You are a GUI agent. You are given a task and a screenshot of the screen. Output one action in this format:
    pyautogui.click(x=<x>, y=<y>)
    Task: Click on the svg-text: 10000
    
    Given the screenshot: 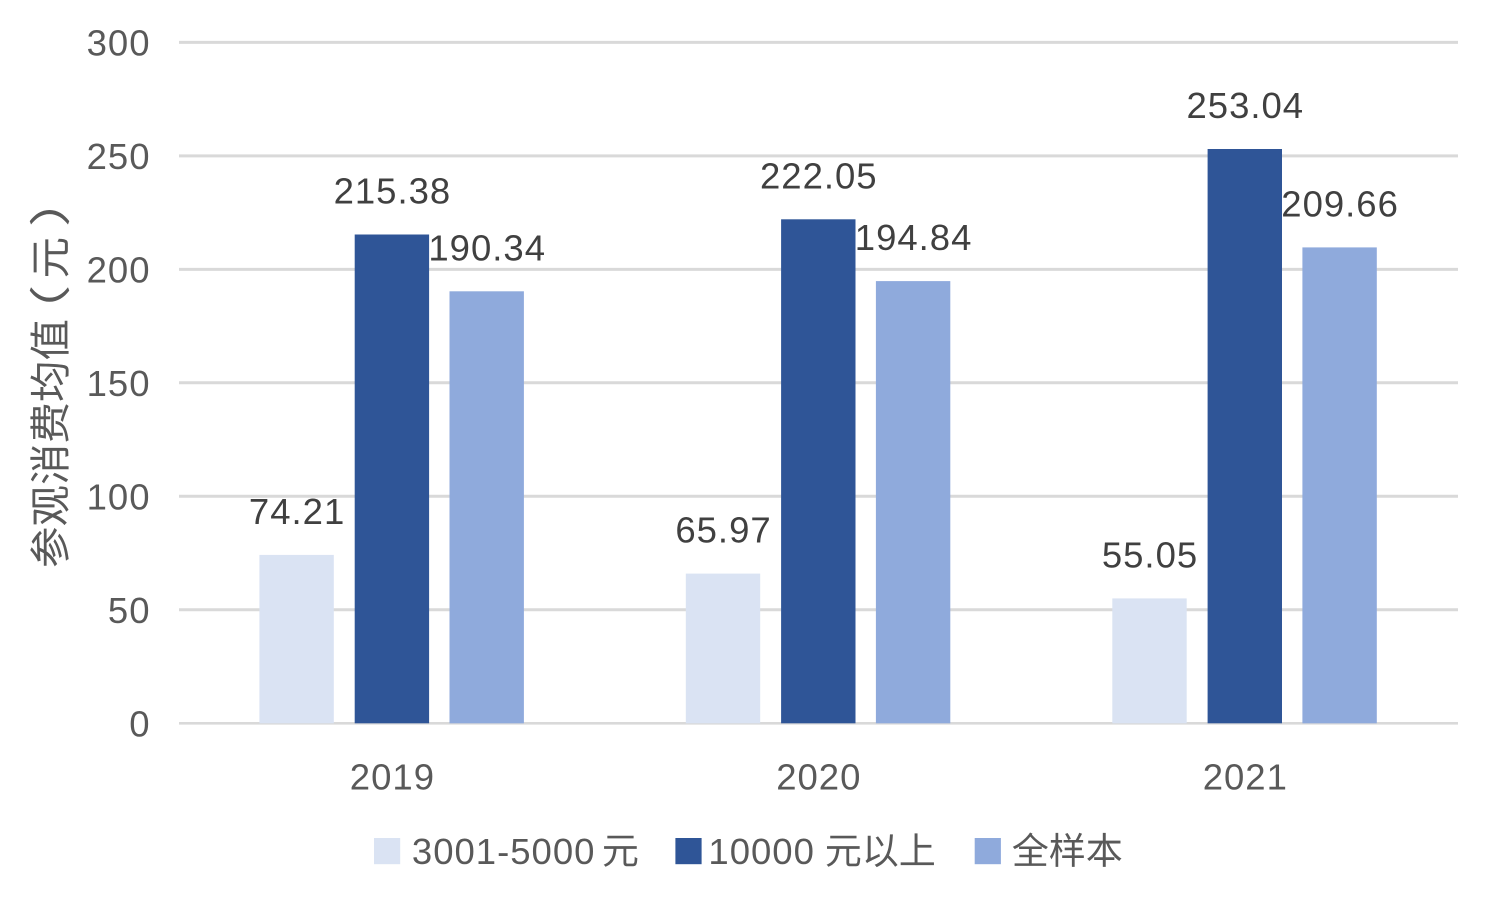 What is the action you would take?
    pyautogui.click(x=761, y=851)
    